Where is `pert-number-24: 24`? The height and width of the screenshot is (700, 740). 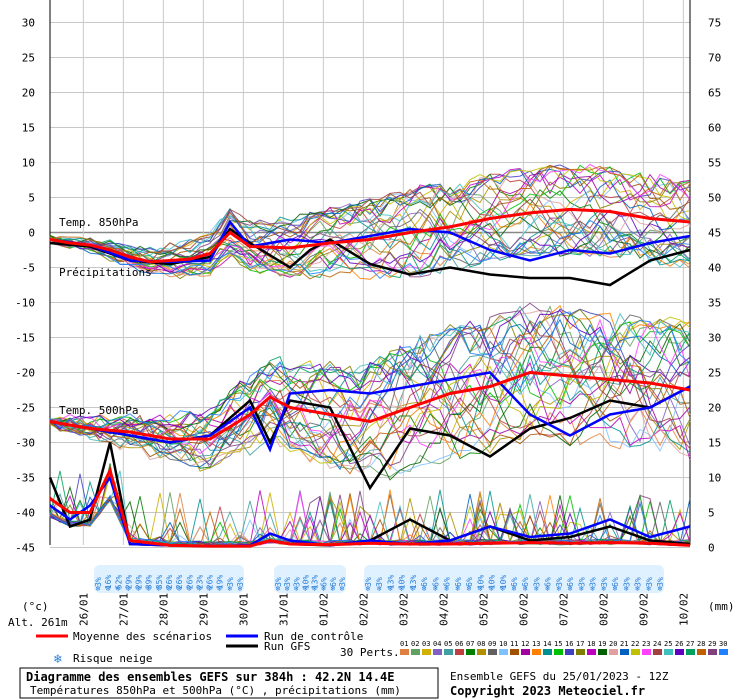
pert-number-24: 24 is located at coordinates (657, 644).